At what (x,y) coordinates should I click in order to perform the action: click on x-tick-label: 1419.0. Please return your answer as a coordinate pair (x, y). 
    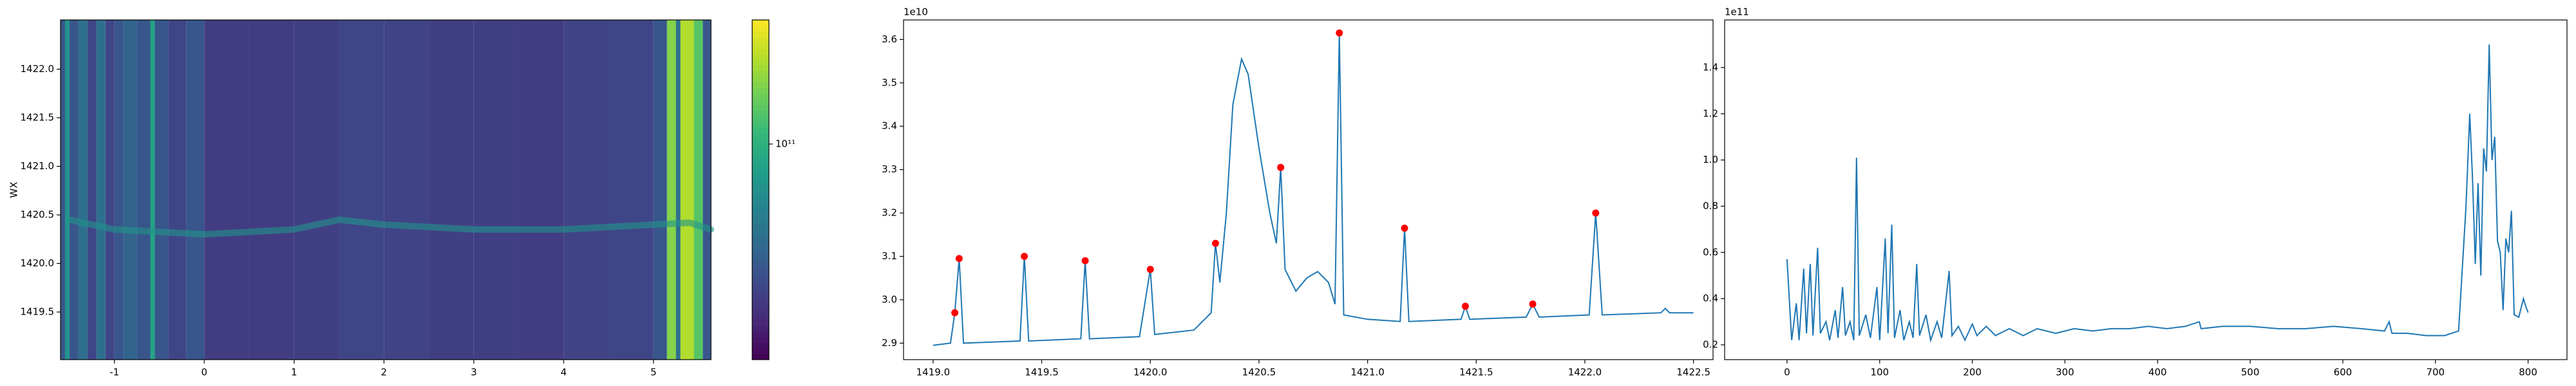
    Looking at the image, I should click on (934, 372).